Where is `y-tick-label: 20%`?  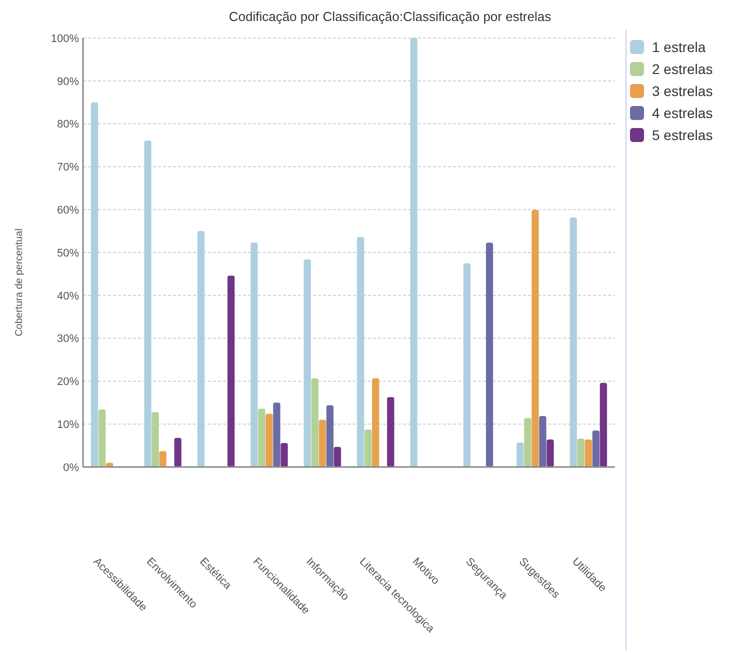 y-tick-label: 20% is located at coordinates (68, 382).